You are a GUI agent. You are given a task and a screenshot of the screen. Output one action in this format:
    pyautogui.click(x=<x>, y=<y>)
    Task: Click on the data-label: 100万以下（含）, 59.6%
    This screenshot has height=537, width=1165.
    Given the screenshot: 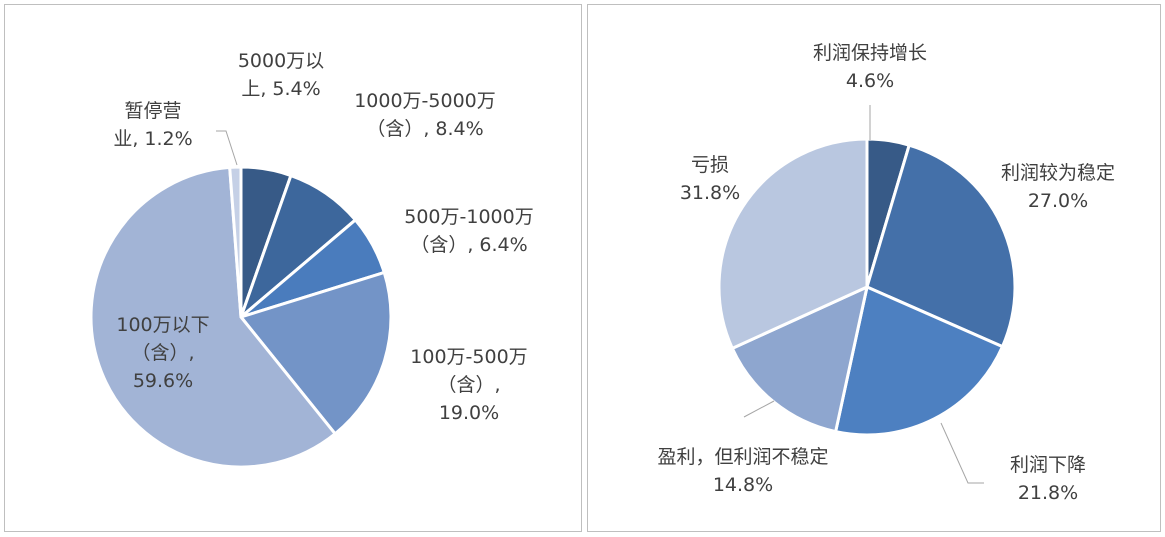 What is the action you would take?
    pyautogui.click(x=162, y=353)
    